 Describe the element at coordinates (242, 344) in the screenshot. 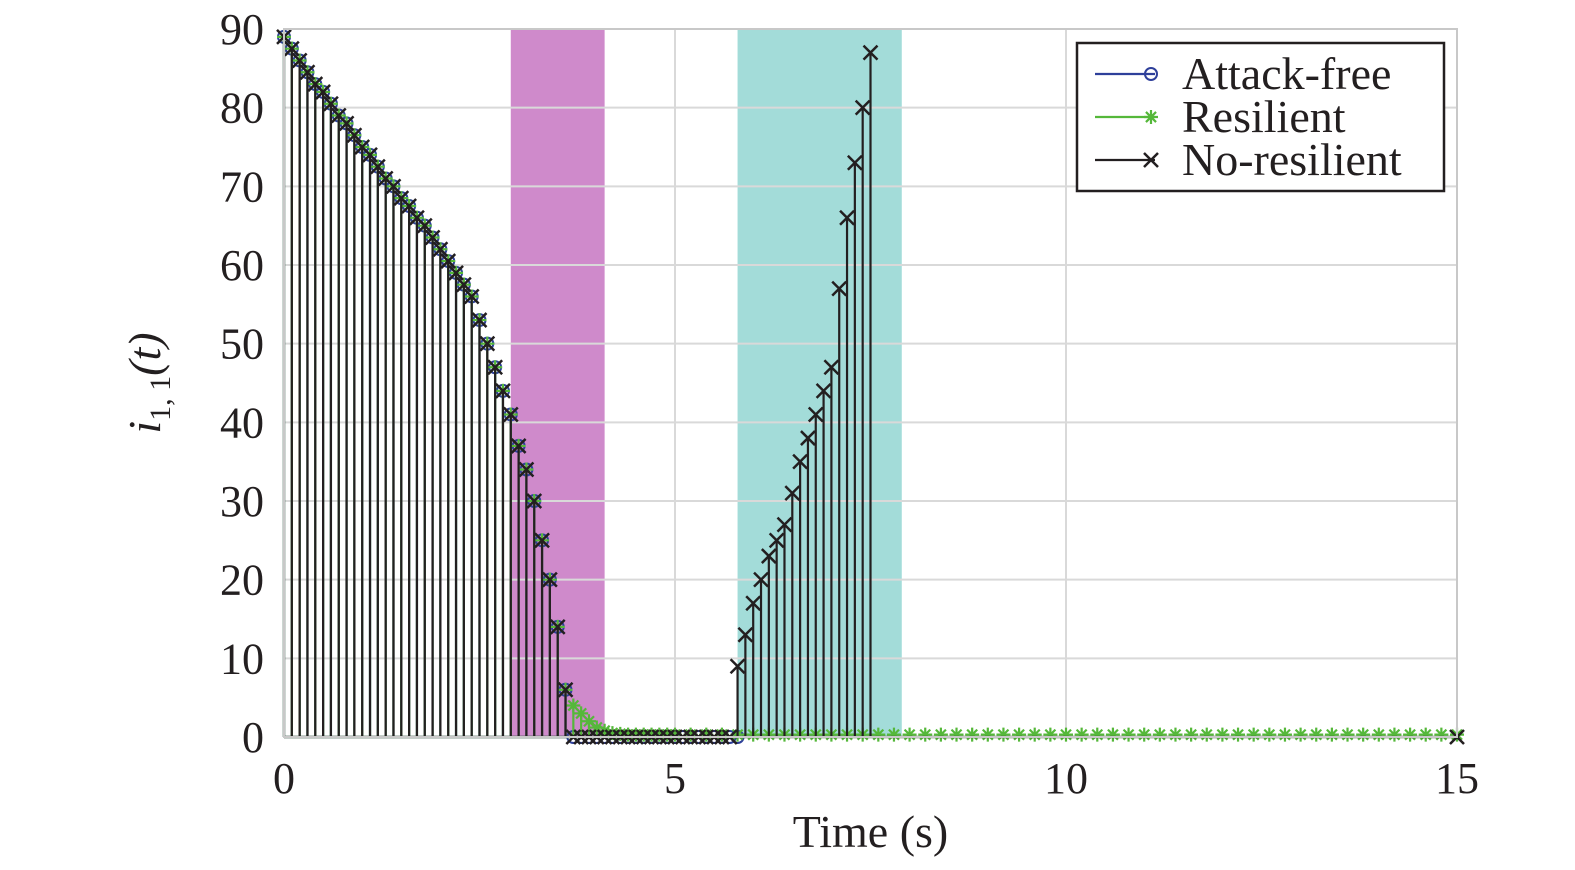

I see `y-tick-label: 50` at that location.